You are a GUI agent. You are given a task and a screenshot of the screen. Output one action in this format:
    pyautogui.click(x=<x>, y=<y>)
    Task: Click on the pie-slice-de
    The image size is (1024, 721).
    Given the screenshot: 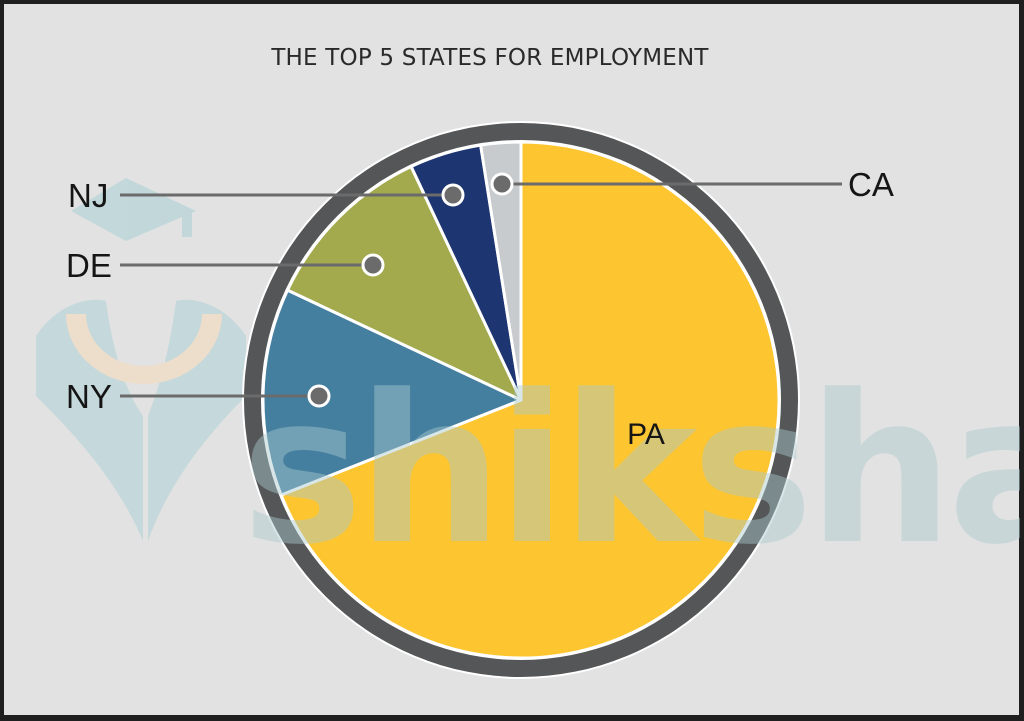 What is the action you would take?
    pyautogui.click(x=404, y=283)
    